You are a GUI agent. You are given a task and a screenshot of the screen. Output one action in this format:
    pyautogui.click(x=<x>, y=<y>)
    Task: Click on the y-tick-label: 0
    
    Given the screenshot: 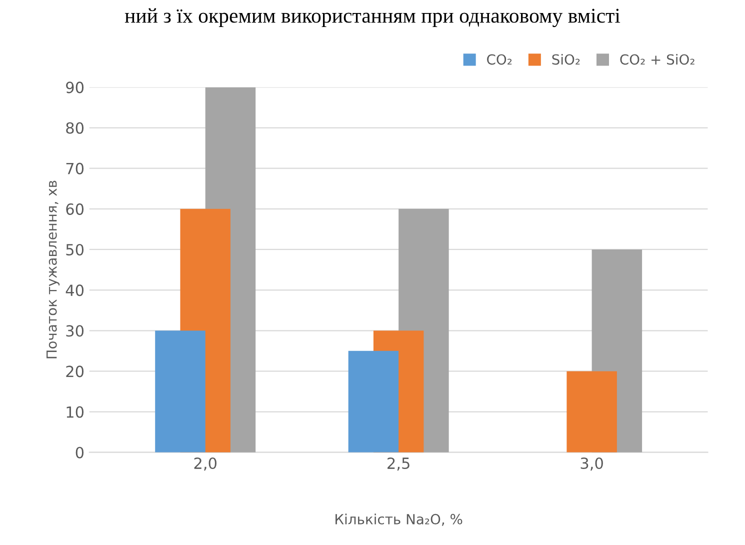 What is the action you would take?
    pyautogui.click(x=80, y=452)
    